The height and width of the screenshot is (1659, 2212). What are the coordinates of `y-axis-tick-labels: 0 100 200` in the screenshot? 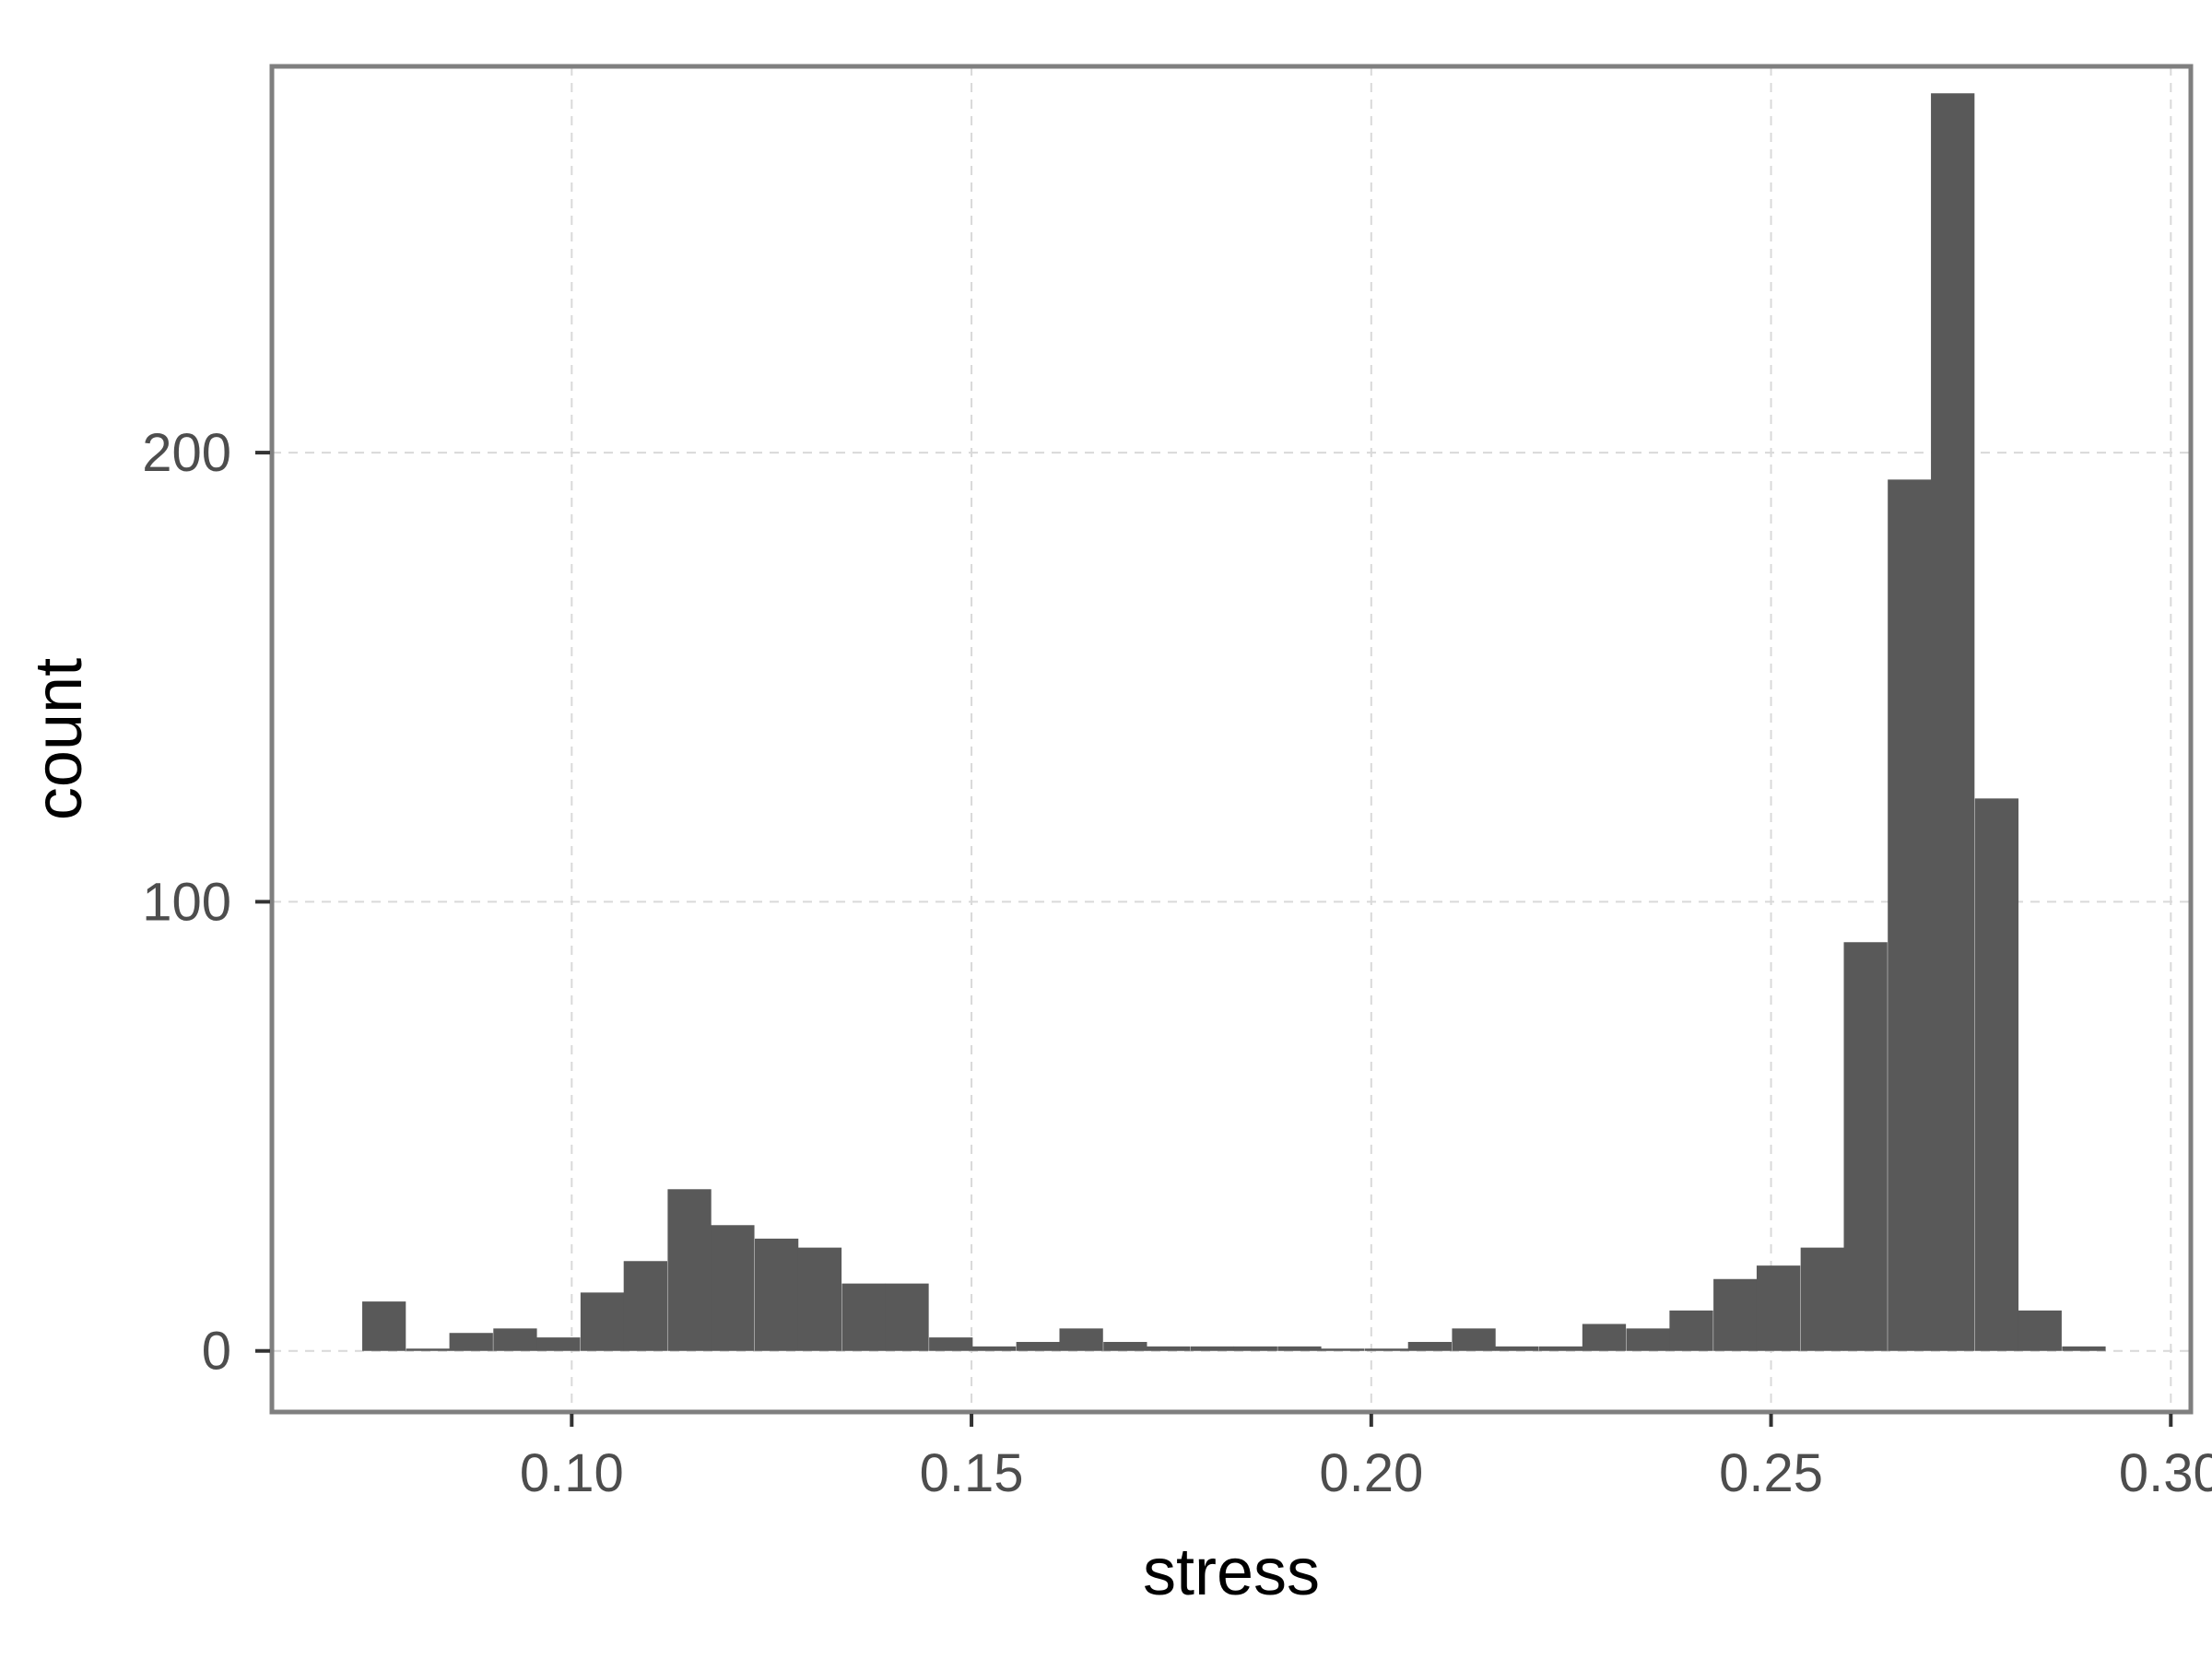 It's located at (186, 902).